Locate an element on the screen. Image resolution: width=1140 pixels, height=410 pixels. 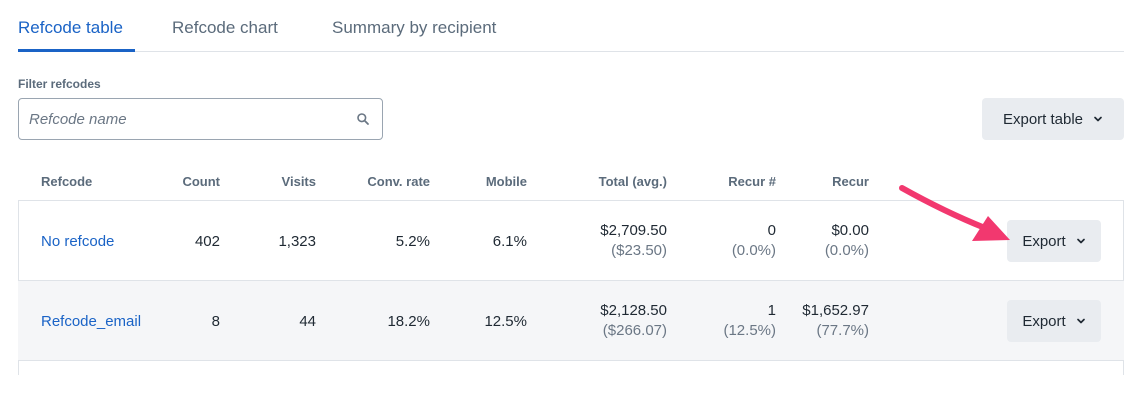
recur-count-value: 1 is located at coordinates (771, 310).